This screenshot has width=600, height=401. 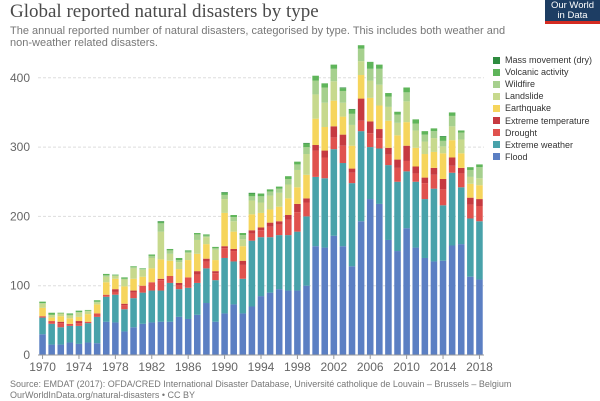 I want to click on legend-item: Volcanic activity, so click(x=542, y=72).